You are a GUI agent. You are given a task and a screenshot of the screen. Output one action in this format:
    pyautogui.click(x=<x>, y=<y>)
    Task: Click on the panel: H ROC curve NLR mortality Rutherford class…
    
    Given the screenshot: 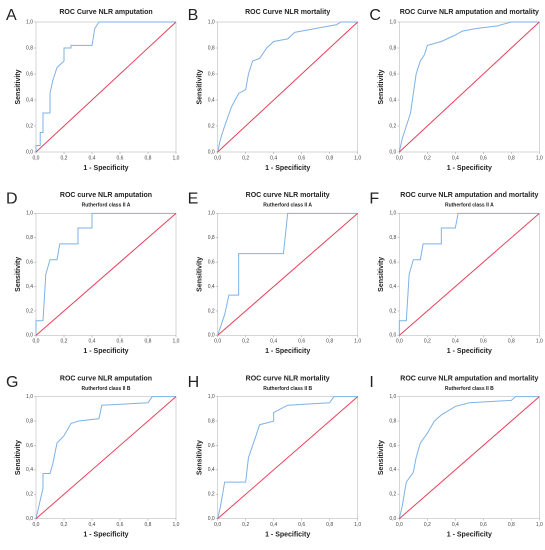 What is the action you would take?
    pyautogui.click(x=275, y=456)
    